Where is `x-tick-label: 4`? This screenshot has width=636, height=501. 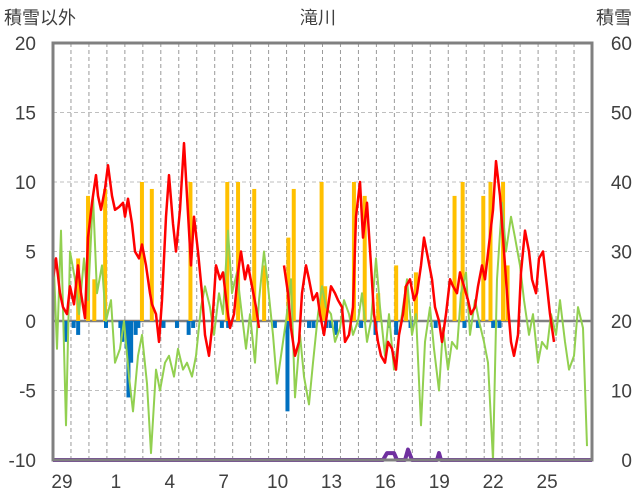
x-tick-label: 4 is located at coordinates (169, 482).